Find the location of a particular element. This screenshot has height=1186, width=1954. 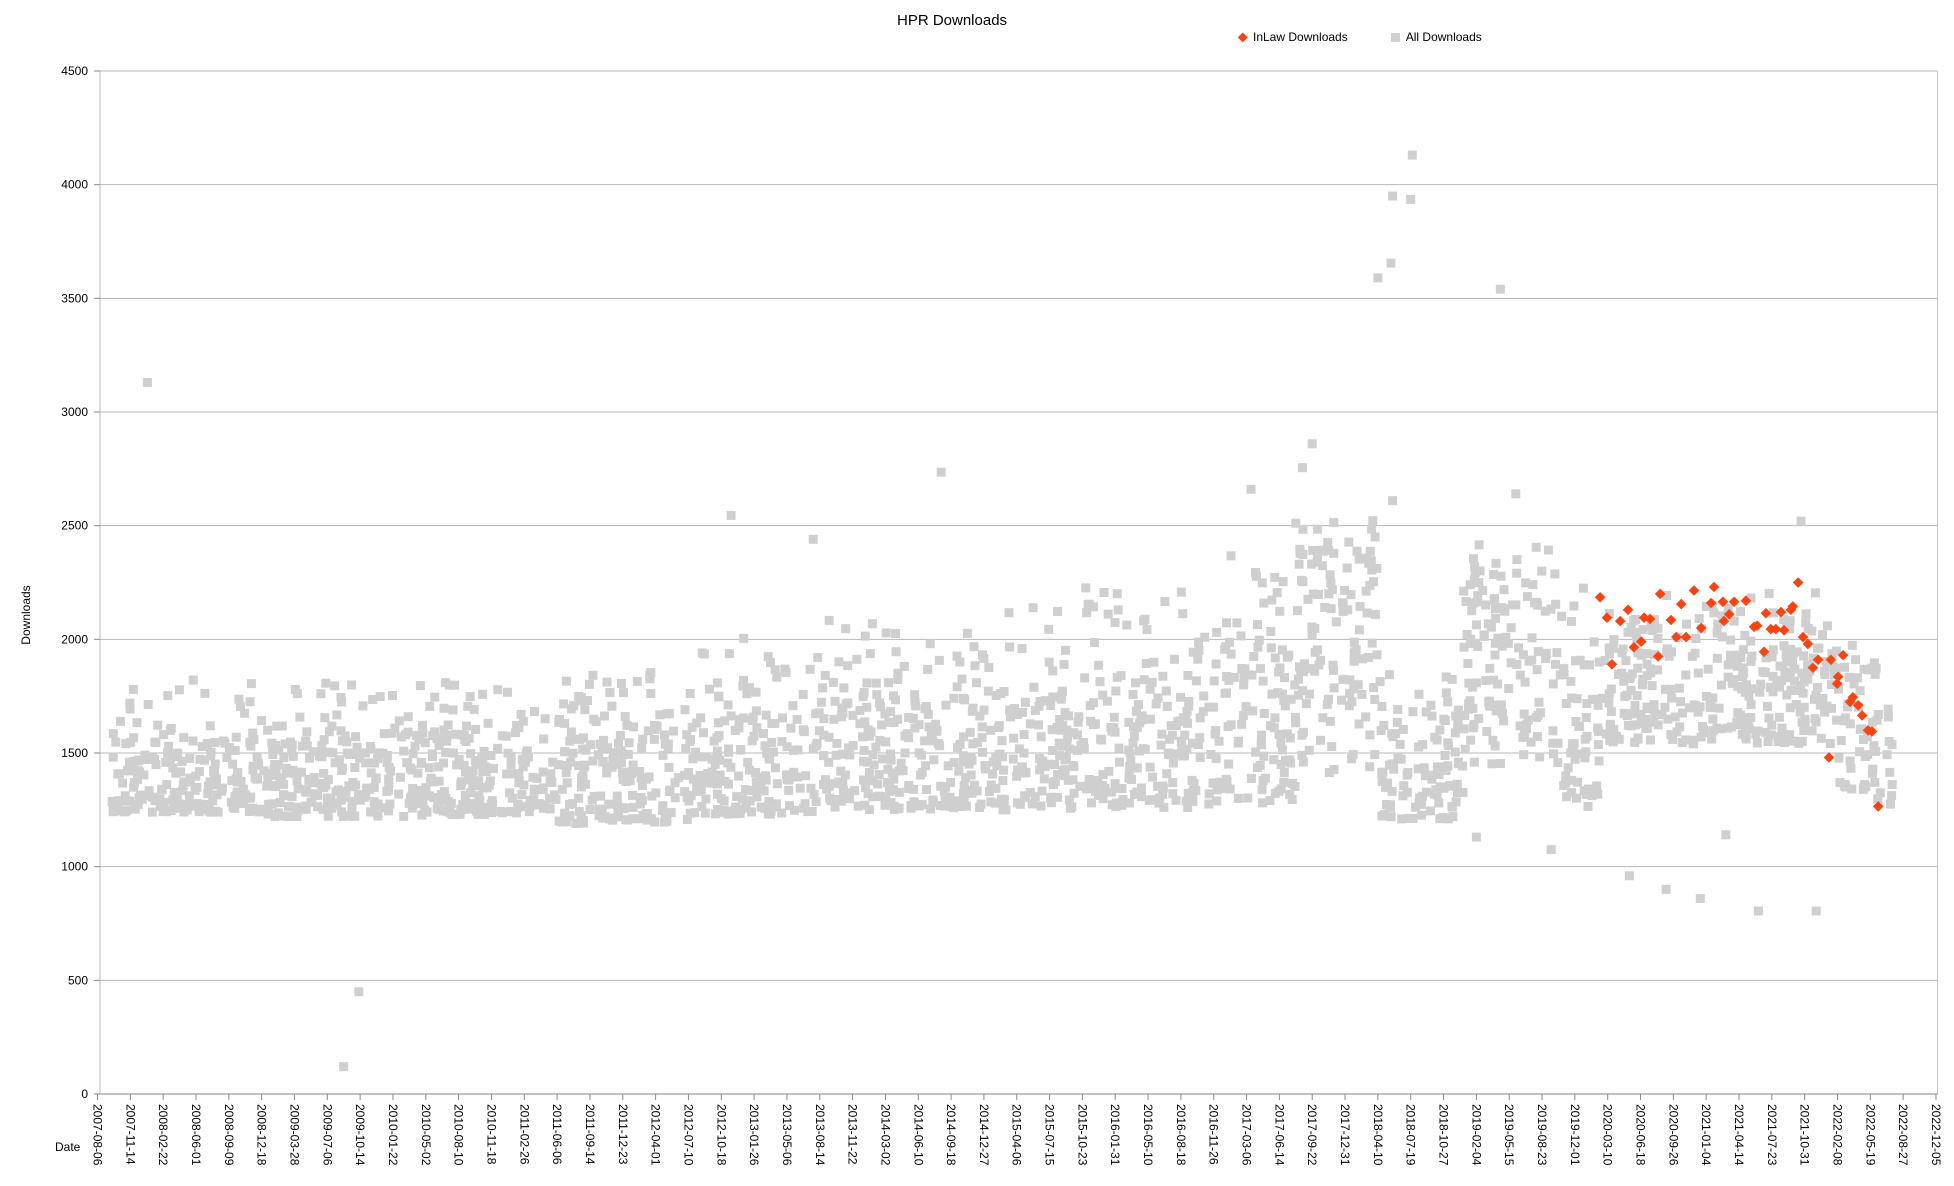

x-tick-label: 2018-04-10 is located at coordinates (1378, 1135).